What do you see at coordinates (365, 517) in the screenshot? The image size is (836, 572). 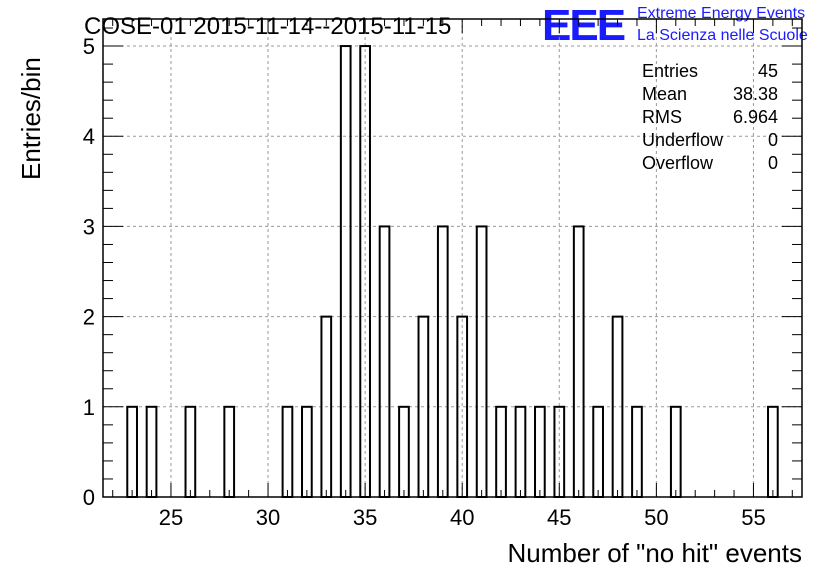 I see `x-tick-label: 35` at bounding box center [365, 517].